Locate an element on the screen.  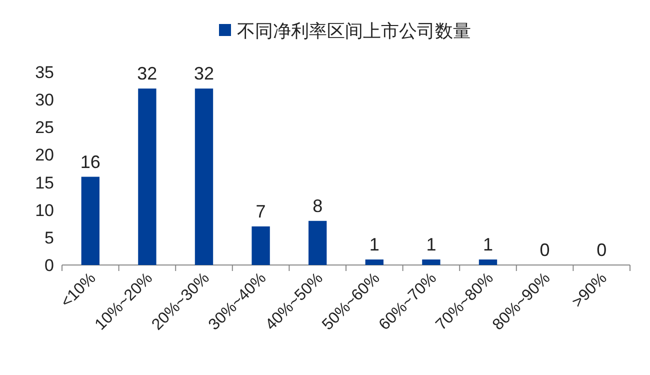
y-tick-label: 35 is located at coordinates (44, 72).